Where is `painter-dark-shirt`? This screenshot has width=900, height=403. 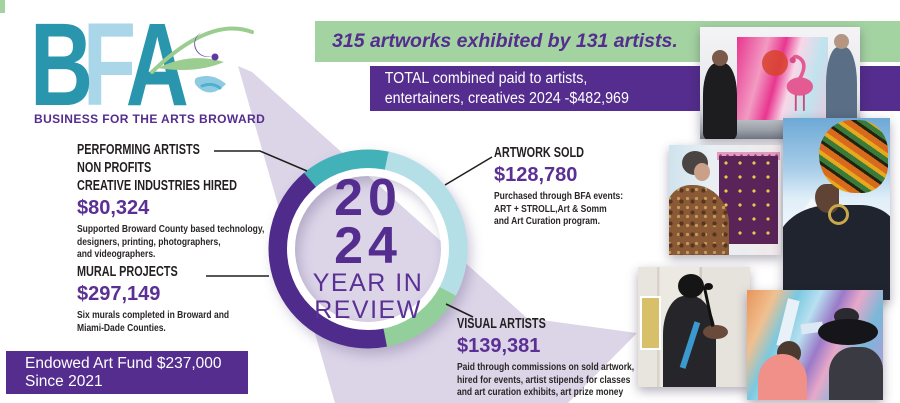 painter-dark-shirt is located at coordinates (855, 373).